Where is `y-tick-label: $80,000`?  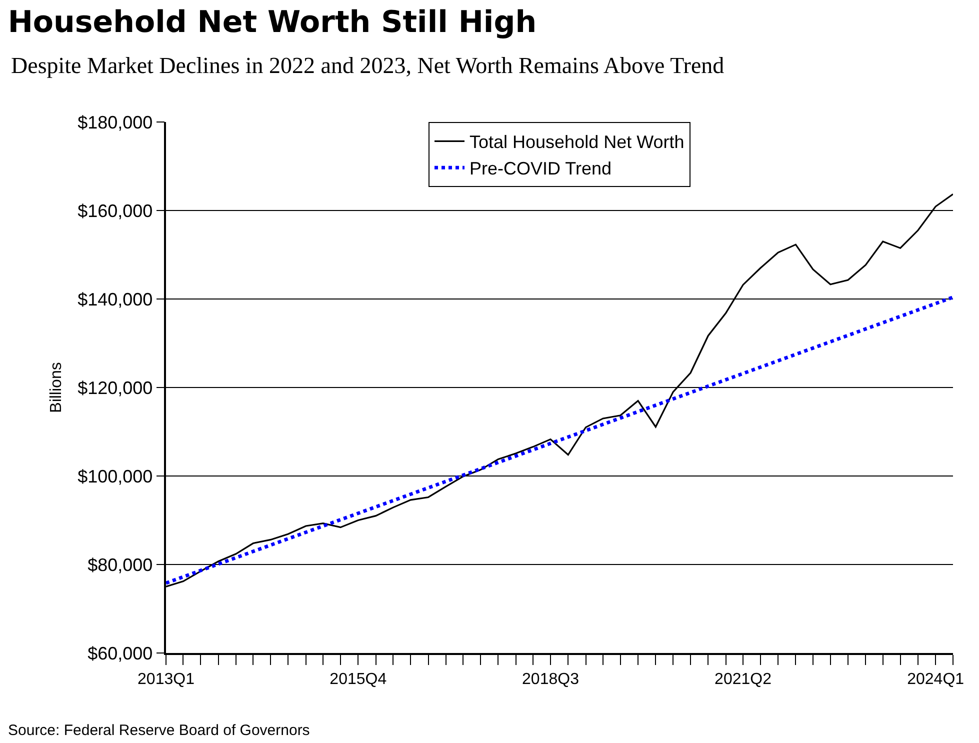 y-tick-label: $80,000 is located at coordinates (120, 564).